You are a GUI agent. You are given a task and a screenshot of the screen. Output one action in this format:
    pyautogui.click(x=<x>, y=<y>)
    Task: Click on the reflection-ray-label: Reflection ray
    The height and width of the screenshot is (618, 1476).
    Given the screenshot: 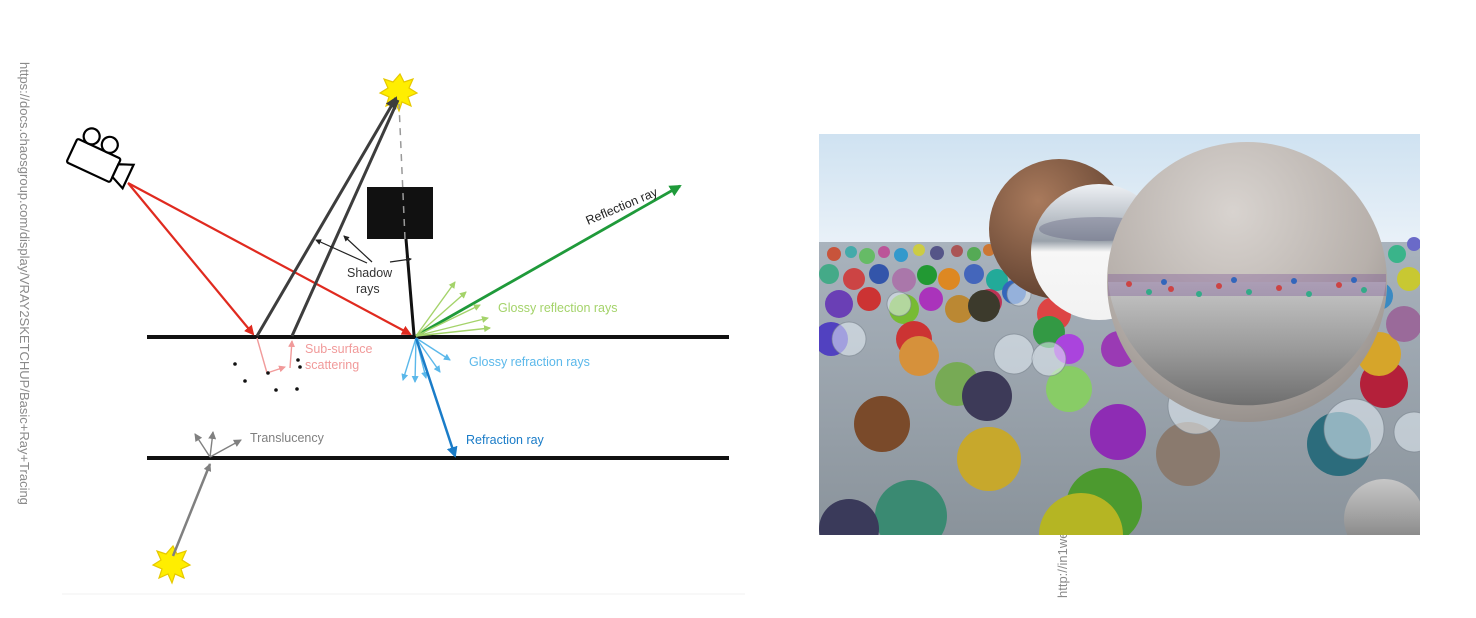 What is the action you would take?
    pyautogui.click(x=622, y=206)
    